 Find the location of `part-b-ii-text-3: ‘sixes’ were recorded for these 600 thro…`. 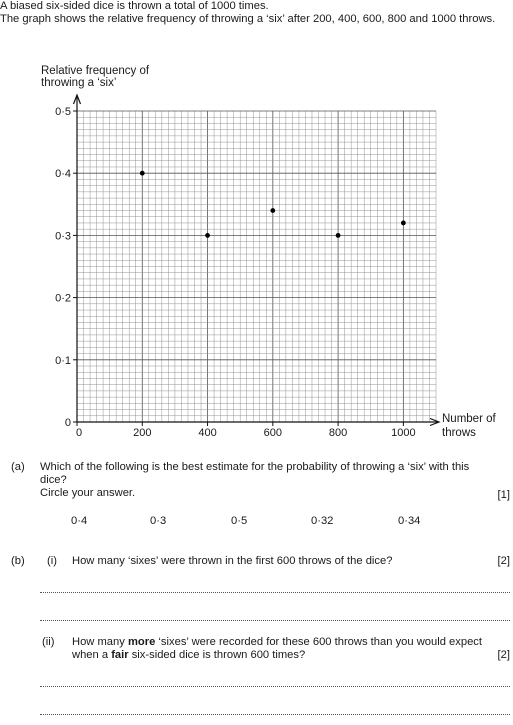

part-b-ii-text-3: ‘sixes’ were recorded for these 600 thro… is located at coordinates (319, 642).